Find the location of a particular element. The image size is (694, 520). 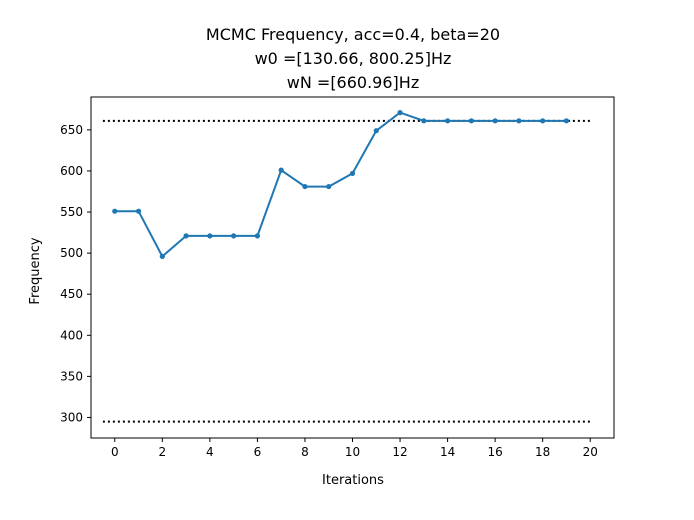

x-tick-label: 2 is located at coordinates (162, 452).